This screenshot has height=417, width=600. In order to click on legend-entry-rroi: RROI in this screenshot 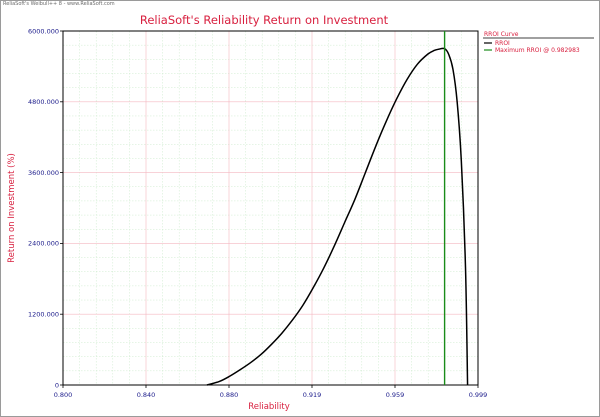, I will do `click(502, 43)`.